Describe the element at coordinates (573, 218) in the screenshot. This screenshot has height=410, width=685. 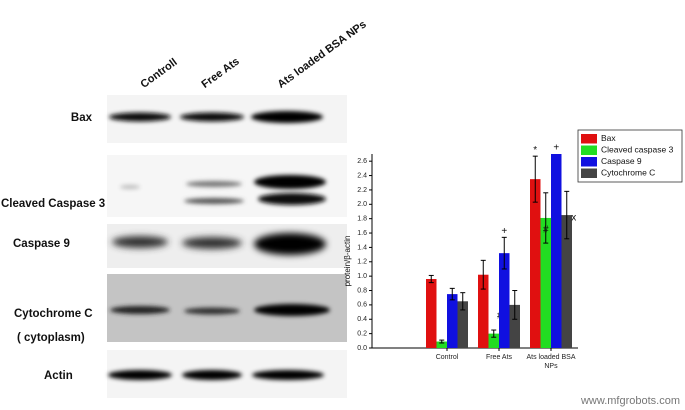
I see `significance-mark: x` at that location.